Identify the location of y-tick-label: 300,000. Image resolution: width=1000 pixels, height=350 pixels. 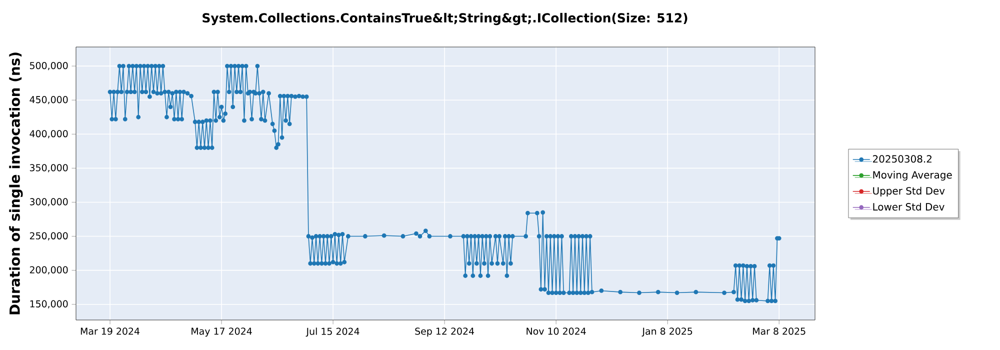
(49, 202).